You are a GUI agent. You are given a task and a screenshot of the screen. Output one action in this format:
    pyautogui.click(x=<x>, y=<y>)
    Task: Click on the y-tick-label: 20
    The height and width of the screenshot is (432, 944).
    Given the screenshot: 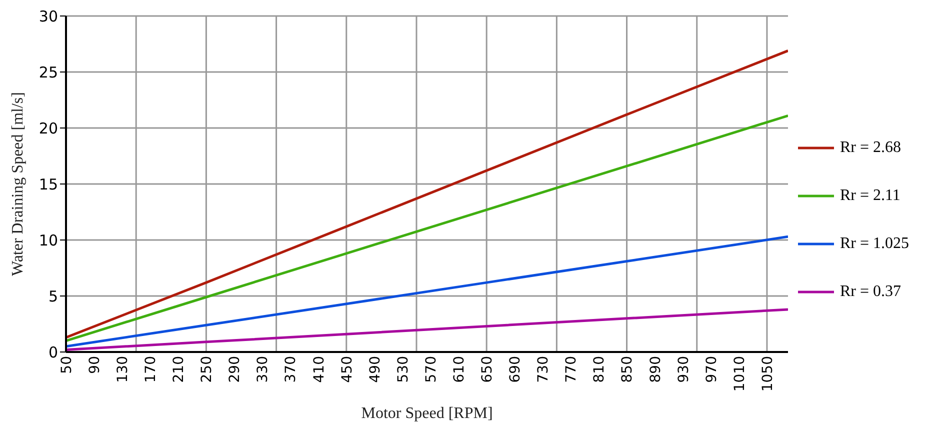 What is the action you would take?
    pyautogui.click(x=48, y=128)
    